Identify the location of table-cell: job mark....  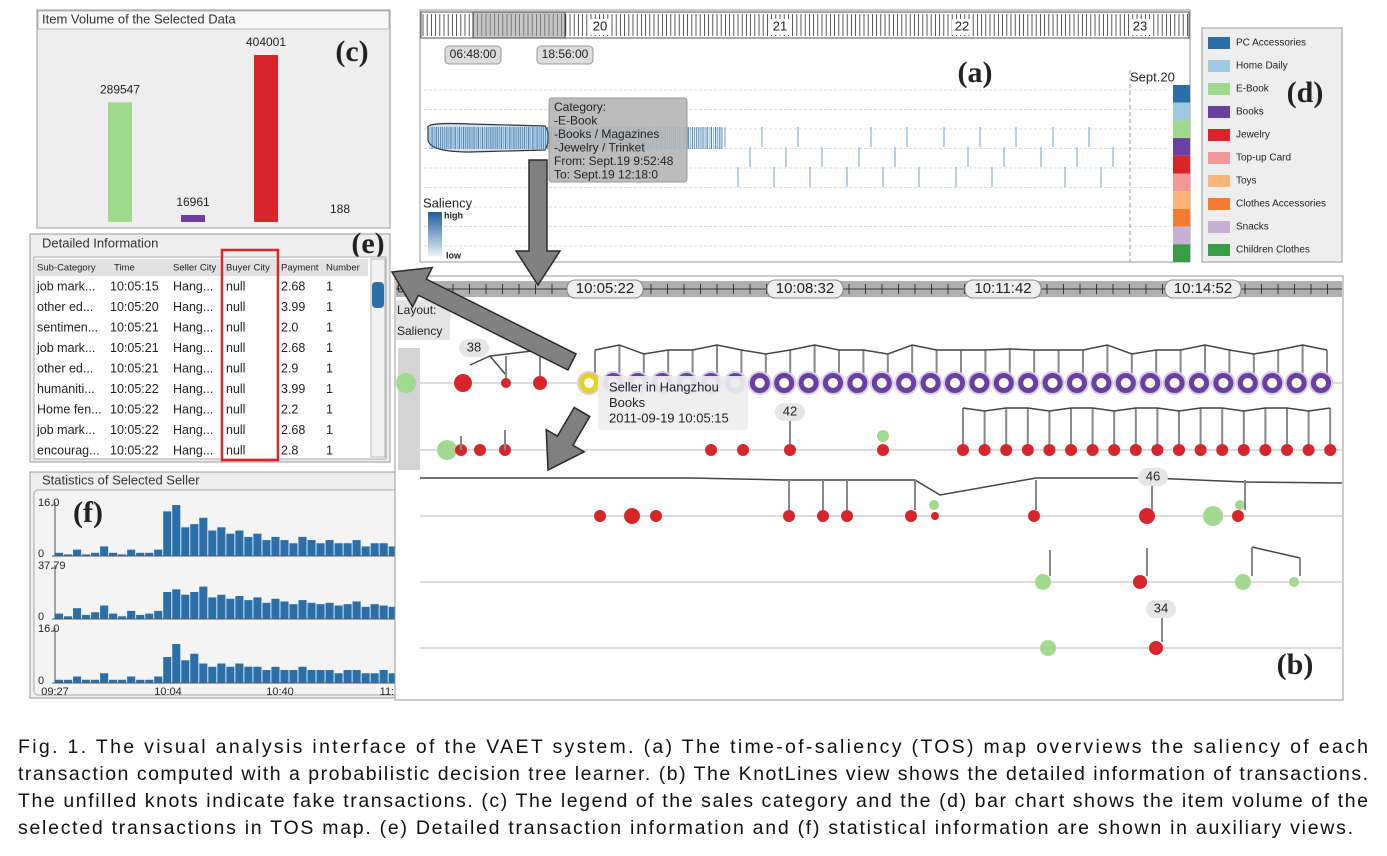
(65, 286).